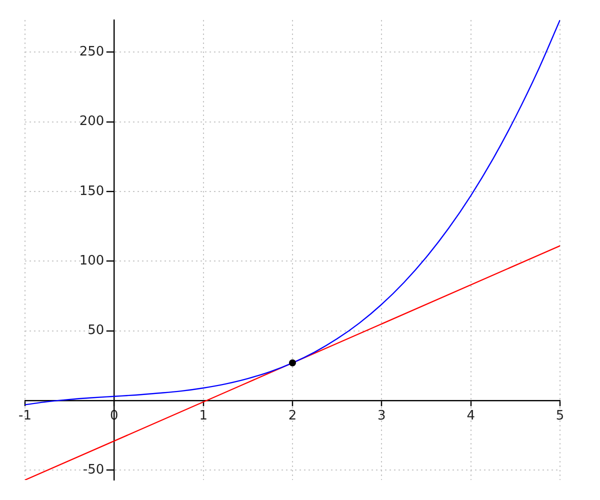  I want to click on x-tick-label: 3, so click(382, 416).